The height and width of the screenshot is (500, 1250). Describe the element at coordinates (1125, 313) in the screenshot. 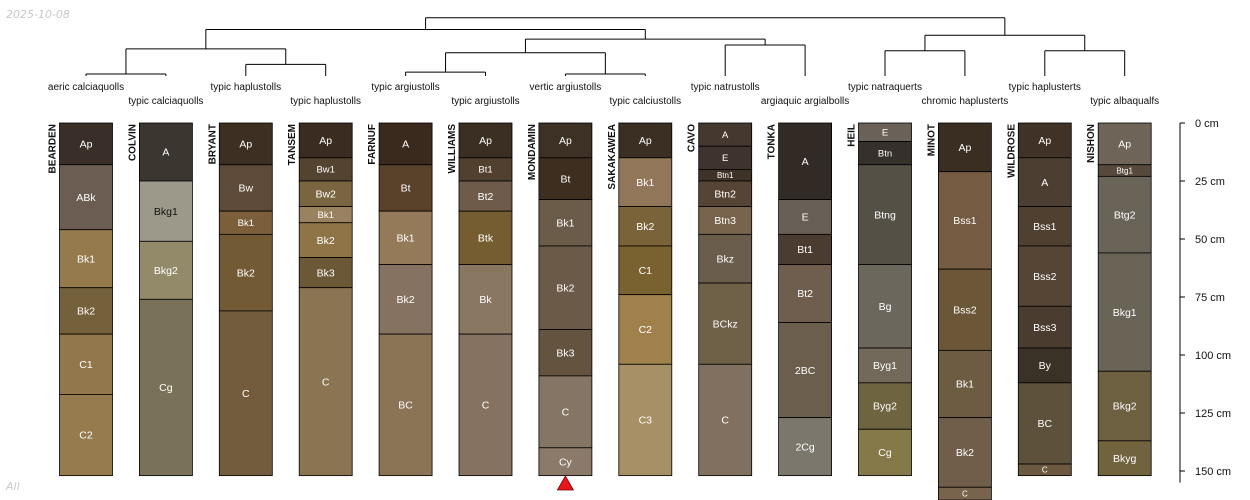

I see `horizon-label: Bkg1` at that location.